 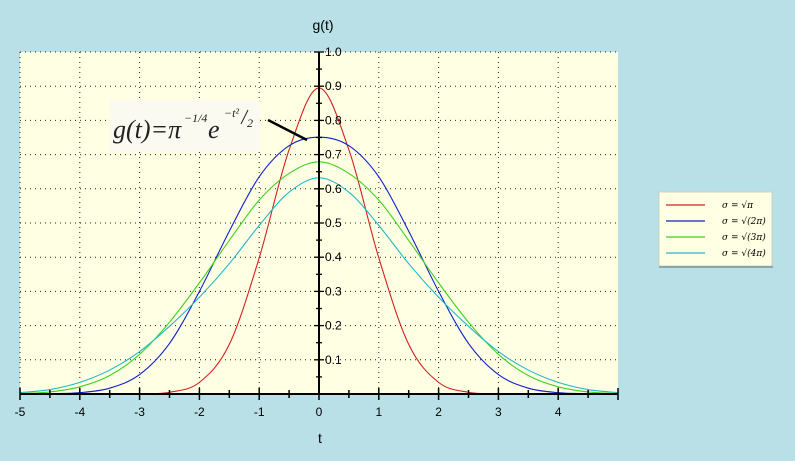 What do you see at coordinates (333, 223) in the screenshot?
I see `y-tick-label: 0.5` at bounding box center [333, 223].